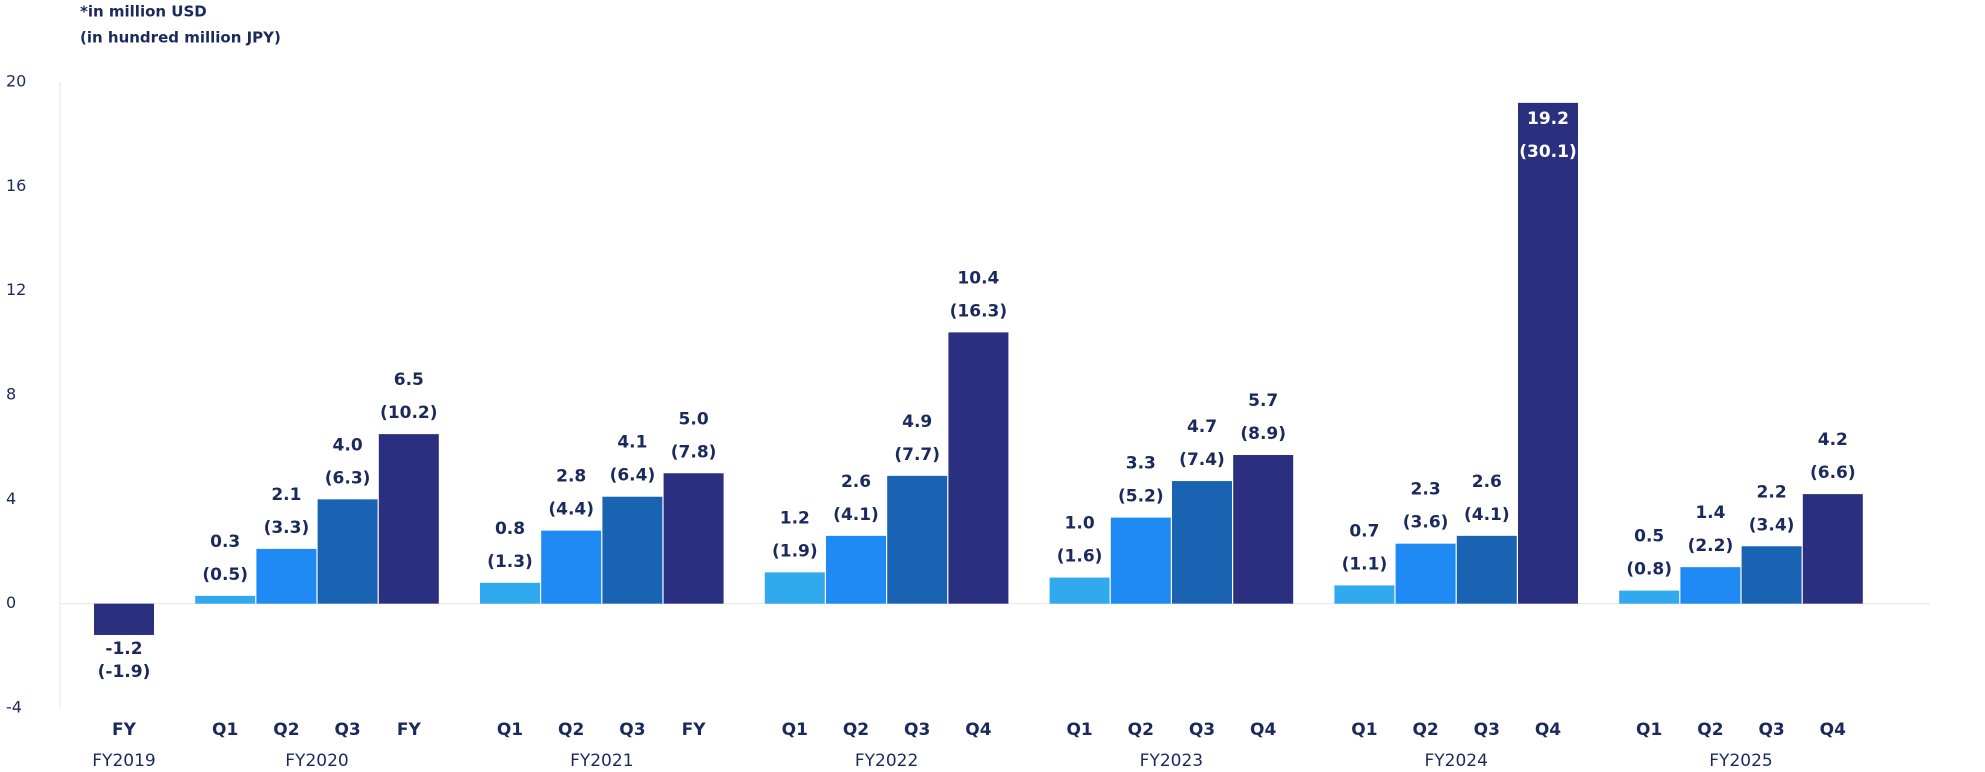 The image size is (1985, 772). What do you see at coordinates (16, 81) in the screenshot?
I see `y-tick-label: 20` at bounding box center [16, 81].